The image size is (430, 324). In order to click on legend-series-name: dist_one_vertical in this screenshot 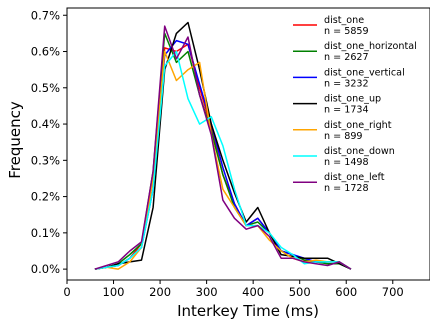, I will do `click(364, 72)`.